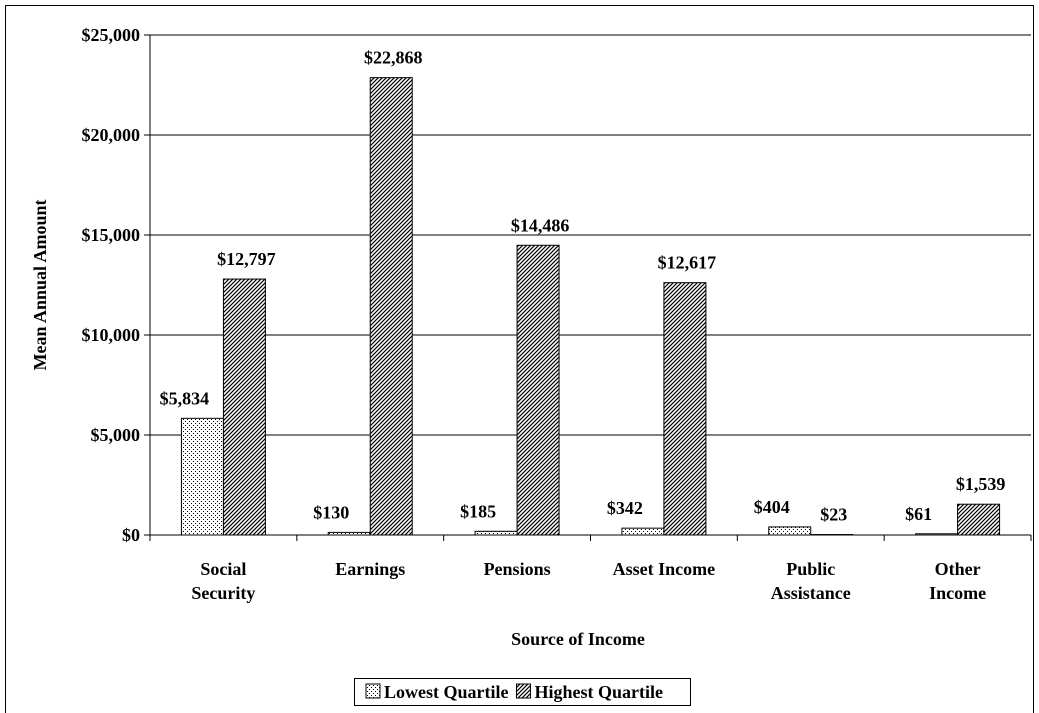 This screenshot has width=1039, height=713. I want to click on legend-label: Lowest Quartile, so click(446, 692).